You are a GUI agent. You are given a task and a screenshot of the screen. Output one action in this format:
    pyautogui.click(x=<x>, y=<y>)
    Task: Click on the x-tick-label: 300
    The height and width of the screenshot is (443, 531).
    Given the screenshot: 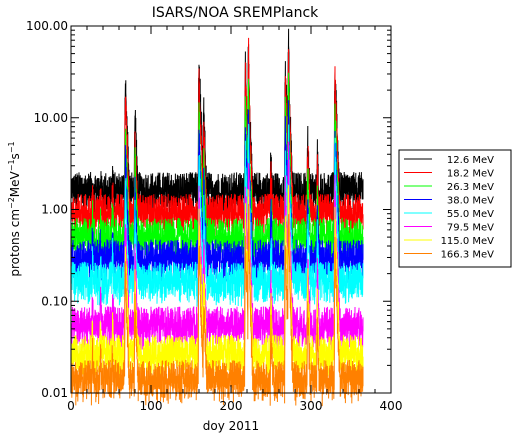 What is the action you would take?
    pyautogui.click(x=311, y=406)
    